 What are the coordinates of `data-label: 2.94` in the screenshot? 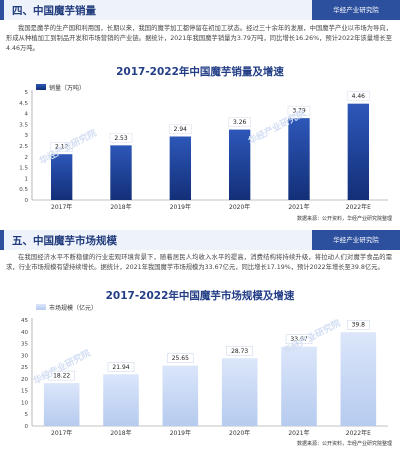 It's located at (181, 129).